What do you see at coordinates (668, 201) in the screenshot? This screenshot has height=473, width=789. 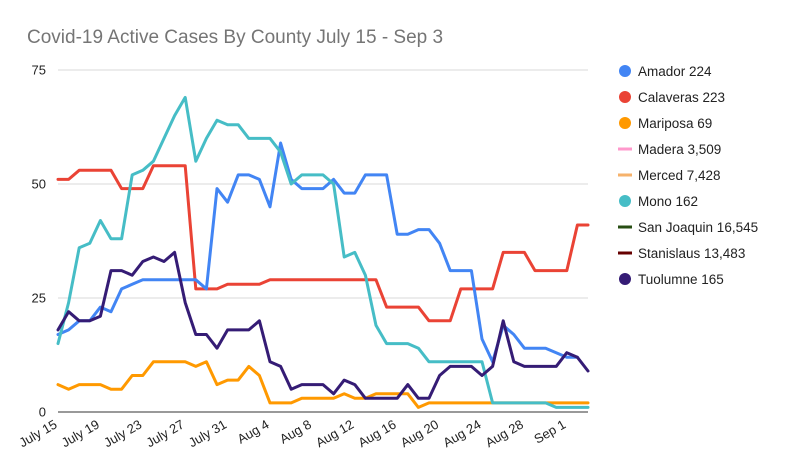 I see `legend-label: Mono 162` at bounding box center [668, 201].